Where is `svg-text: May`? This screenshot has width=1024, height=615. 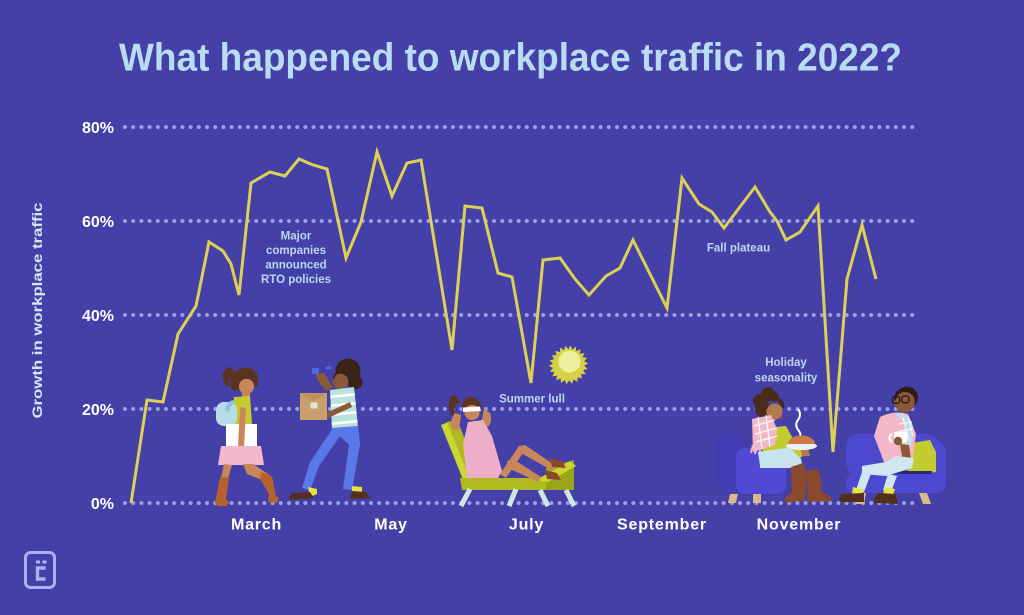 svg-text: May is located at coordinates (391, 525).